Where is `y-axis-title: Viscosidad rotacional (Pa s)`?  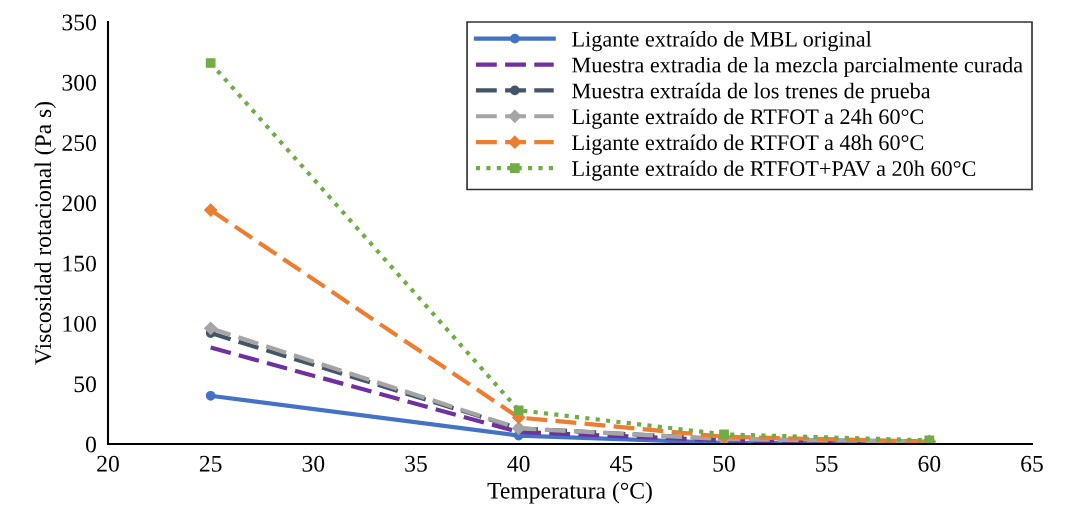
y-axis-title: Viscosidad rotacional (Pa s) is located at coordinates (45, 233).